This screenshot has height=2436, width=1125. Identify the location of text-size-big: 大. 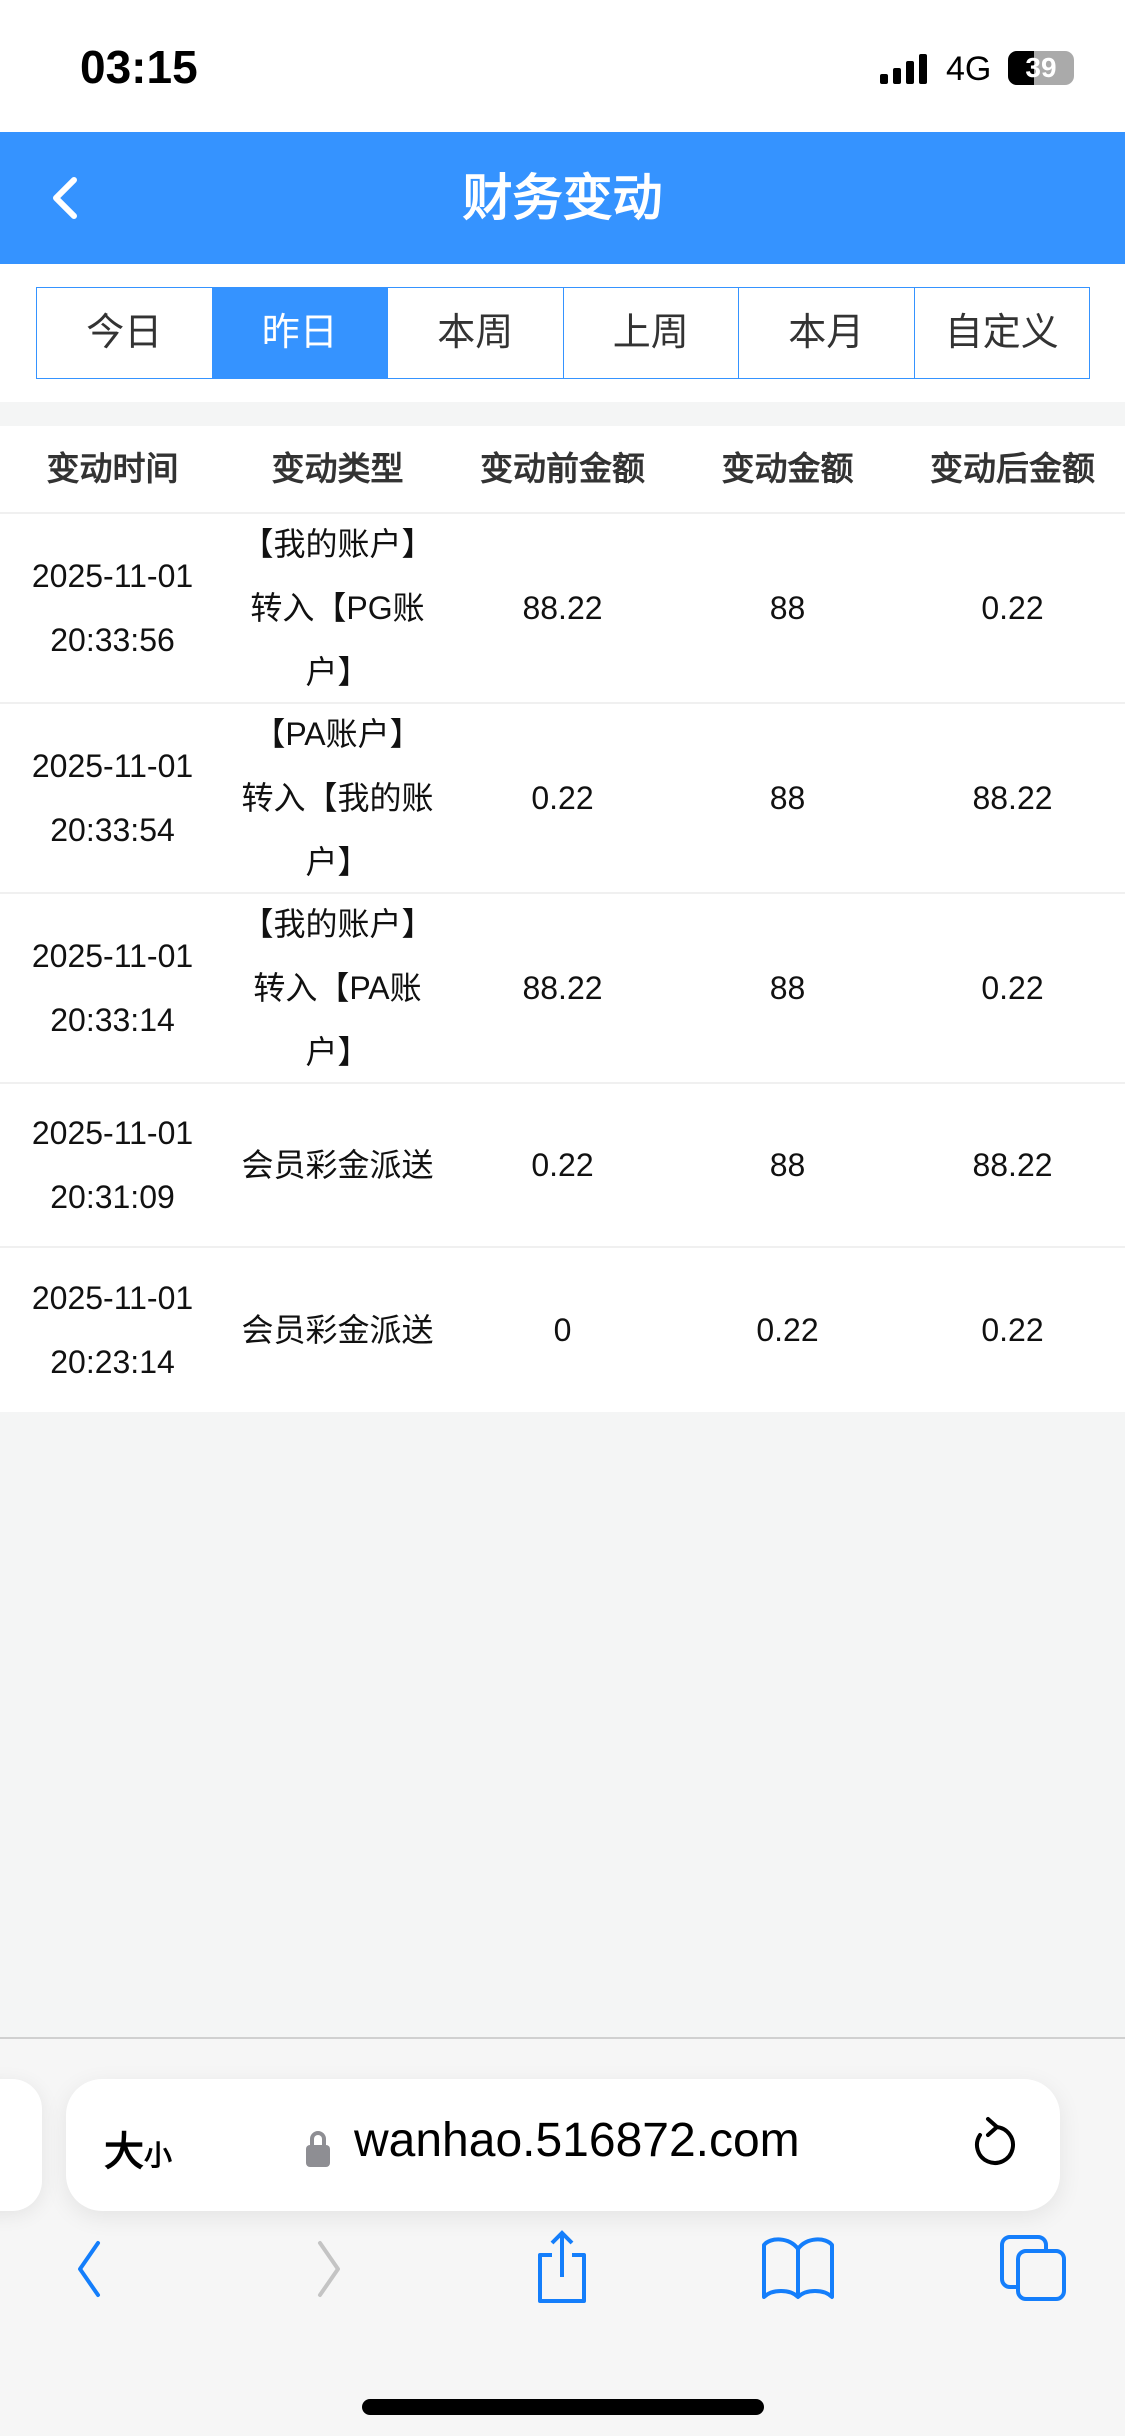
(124, 2152).